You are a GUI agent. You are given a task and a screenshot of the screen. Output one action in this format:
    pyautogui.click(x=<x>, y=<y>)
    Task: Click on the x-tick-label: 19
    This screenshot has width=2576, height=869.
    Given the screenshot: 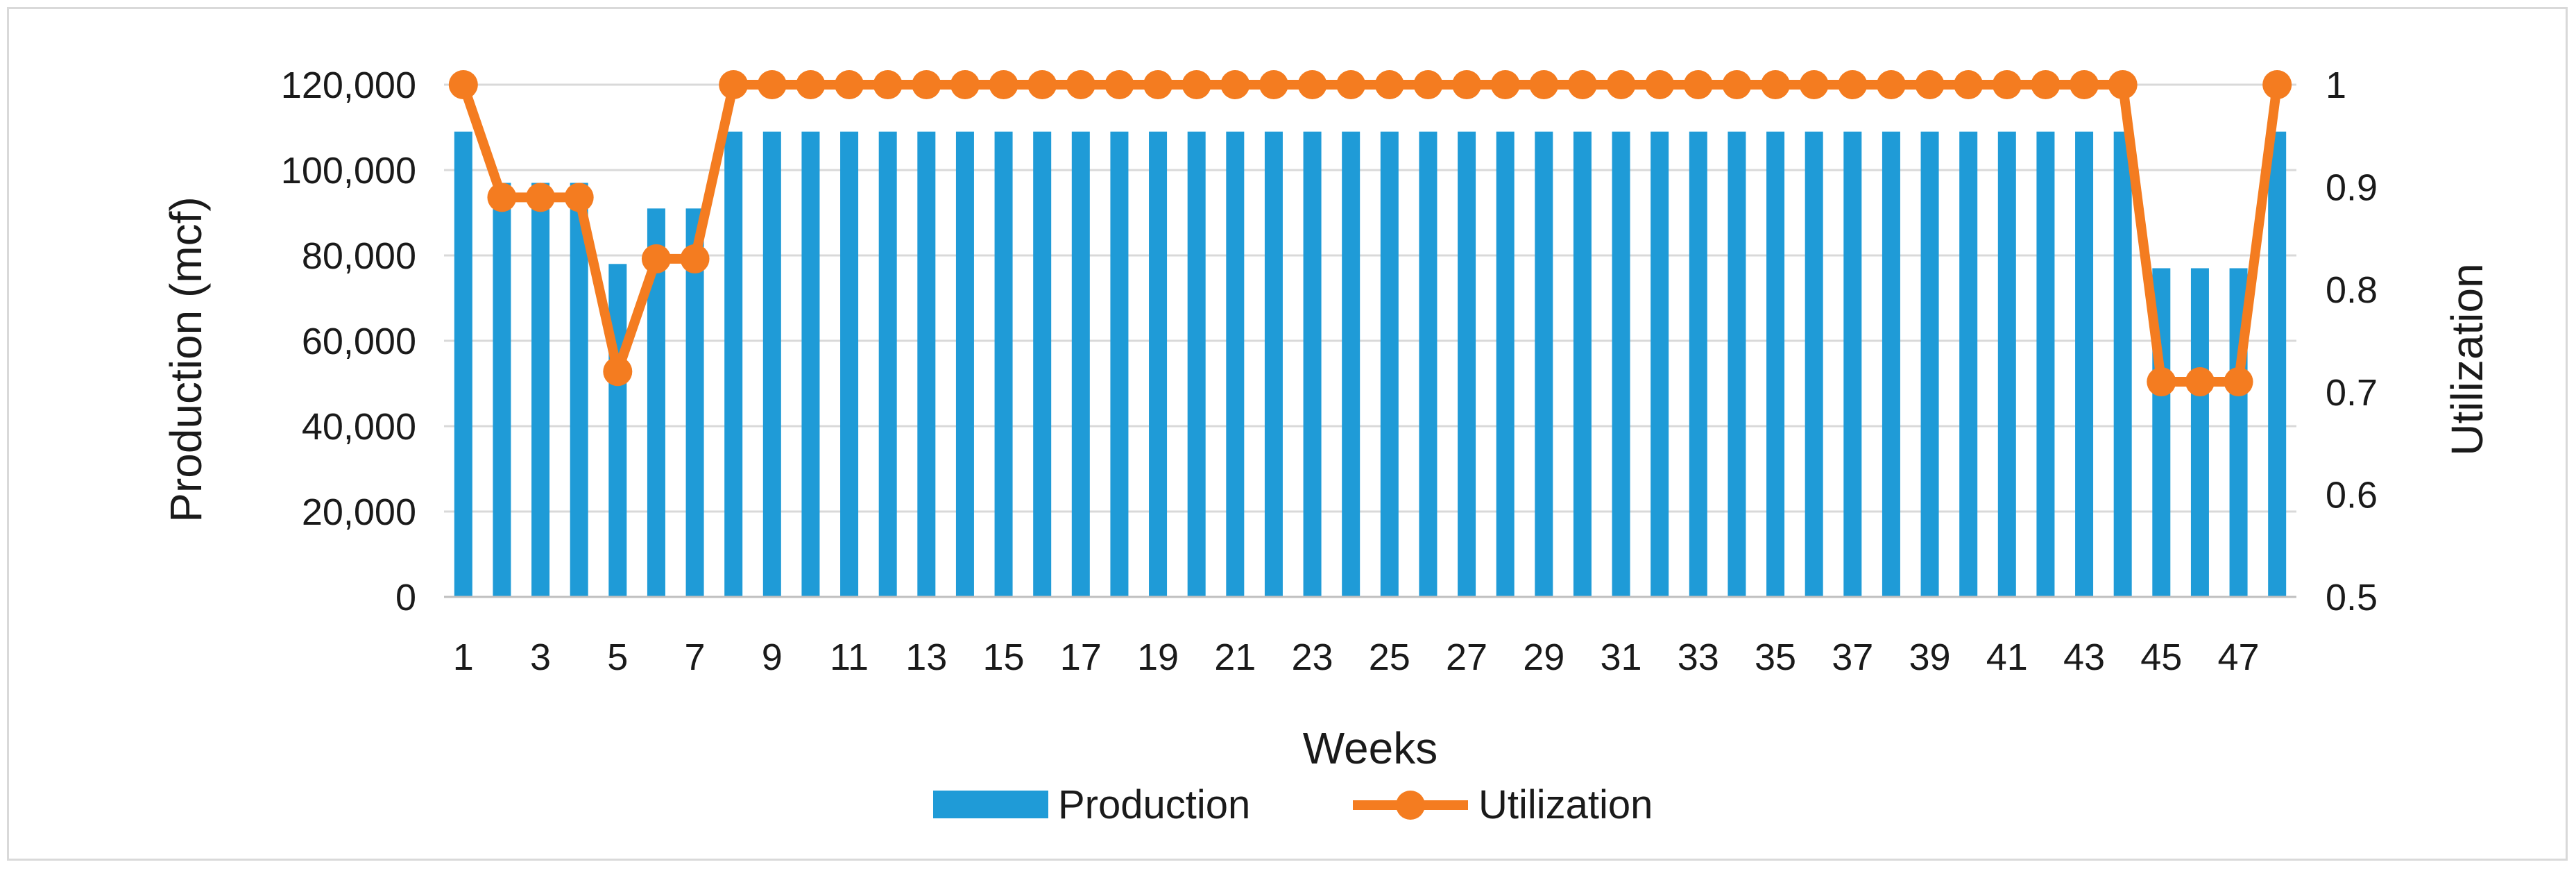 What is the action you would take?
    pyautogui.click(x=1158, y=657)
    